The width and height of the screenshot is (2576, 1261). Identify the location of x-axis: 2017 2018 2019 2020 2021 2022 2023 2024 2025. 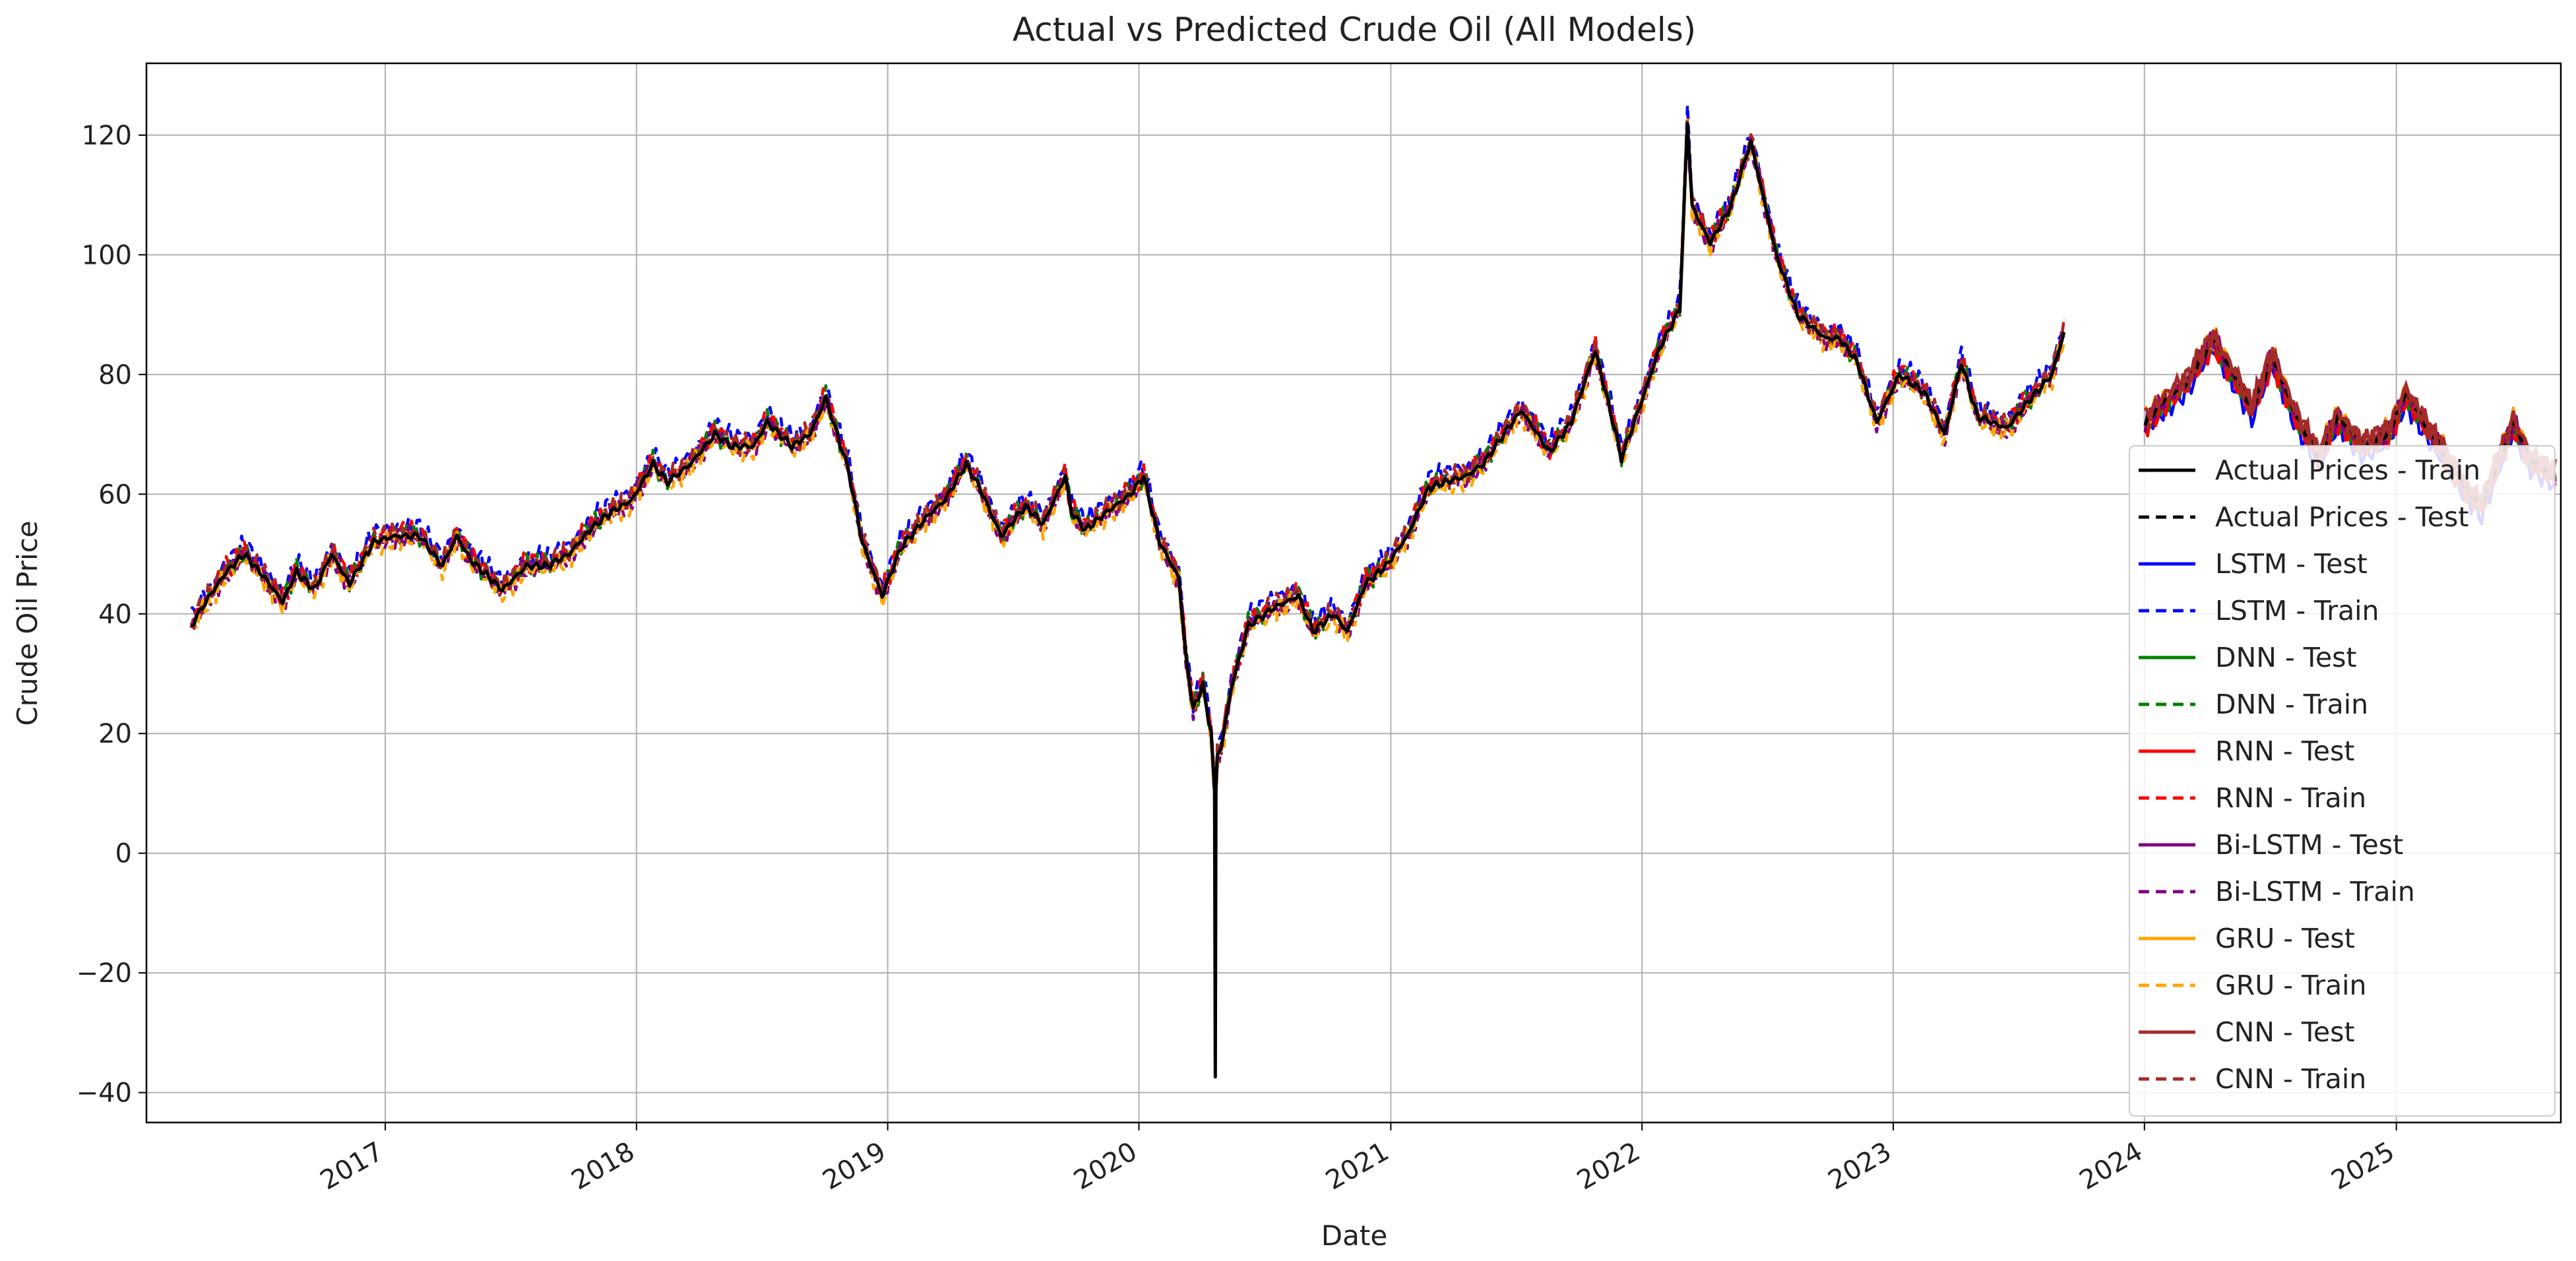
(1357, 1159).